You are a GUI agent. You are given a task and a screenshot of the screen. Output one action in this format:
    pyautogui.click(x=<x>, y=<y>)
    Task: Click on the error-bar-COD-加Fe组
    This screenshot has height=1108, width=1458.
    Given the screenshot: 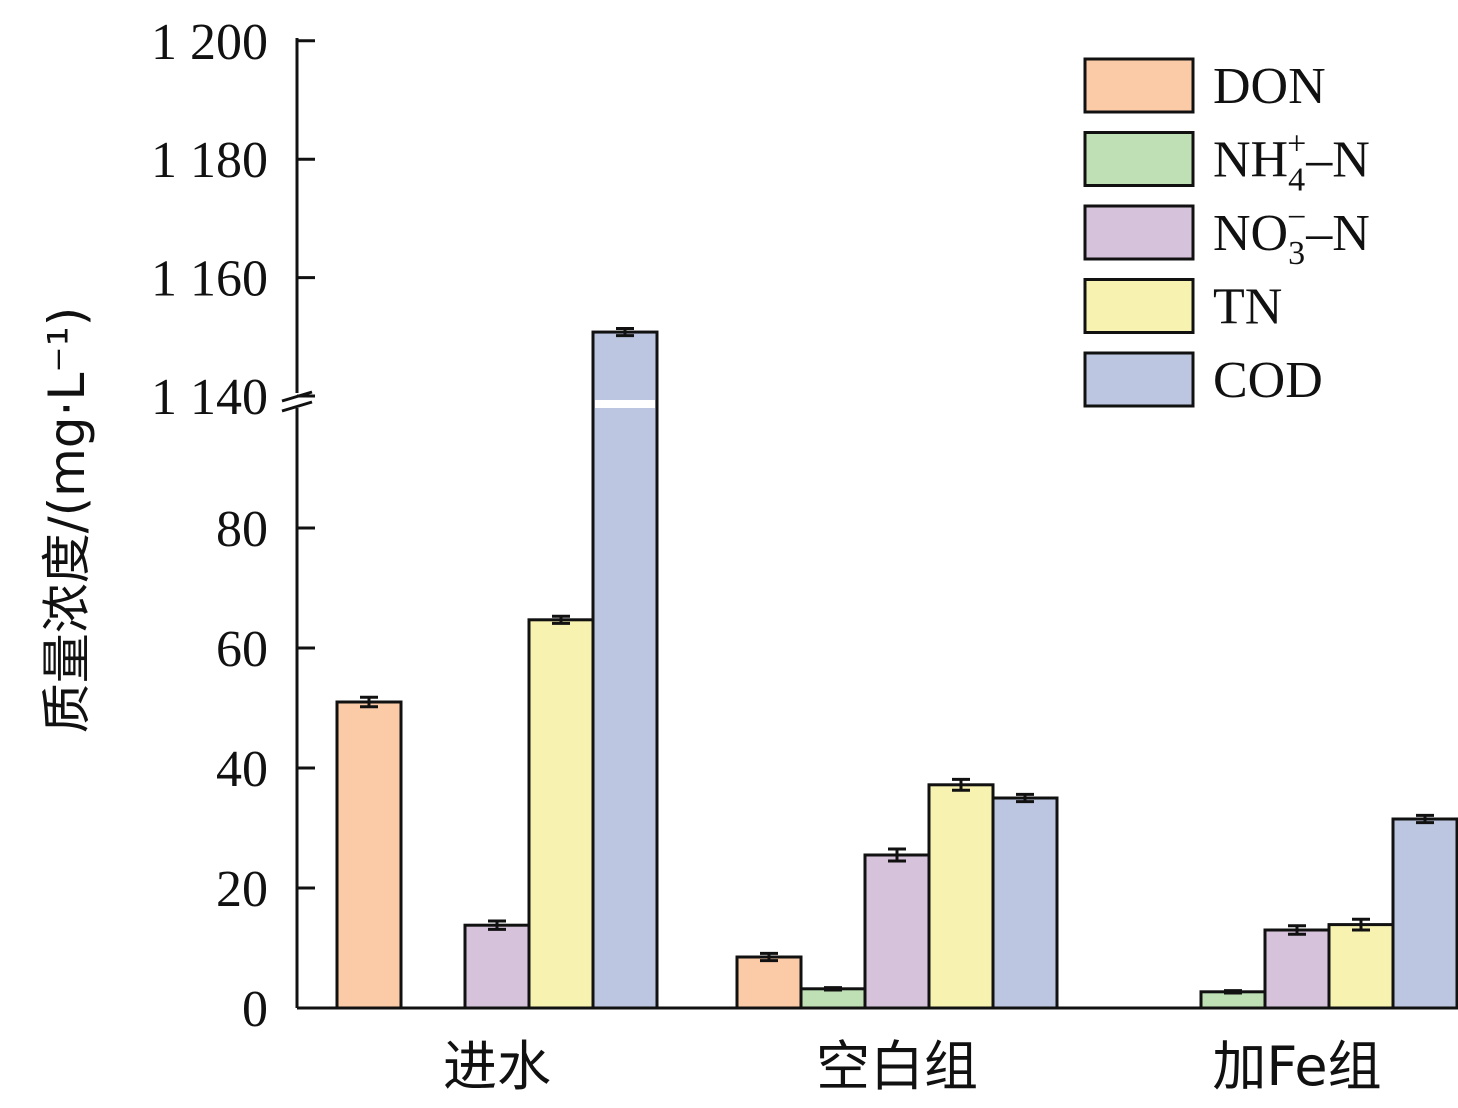 What is the action you would take?
    pyautogui.click(x=1425, y=819)
    